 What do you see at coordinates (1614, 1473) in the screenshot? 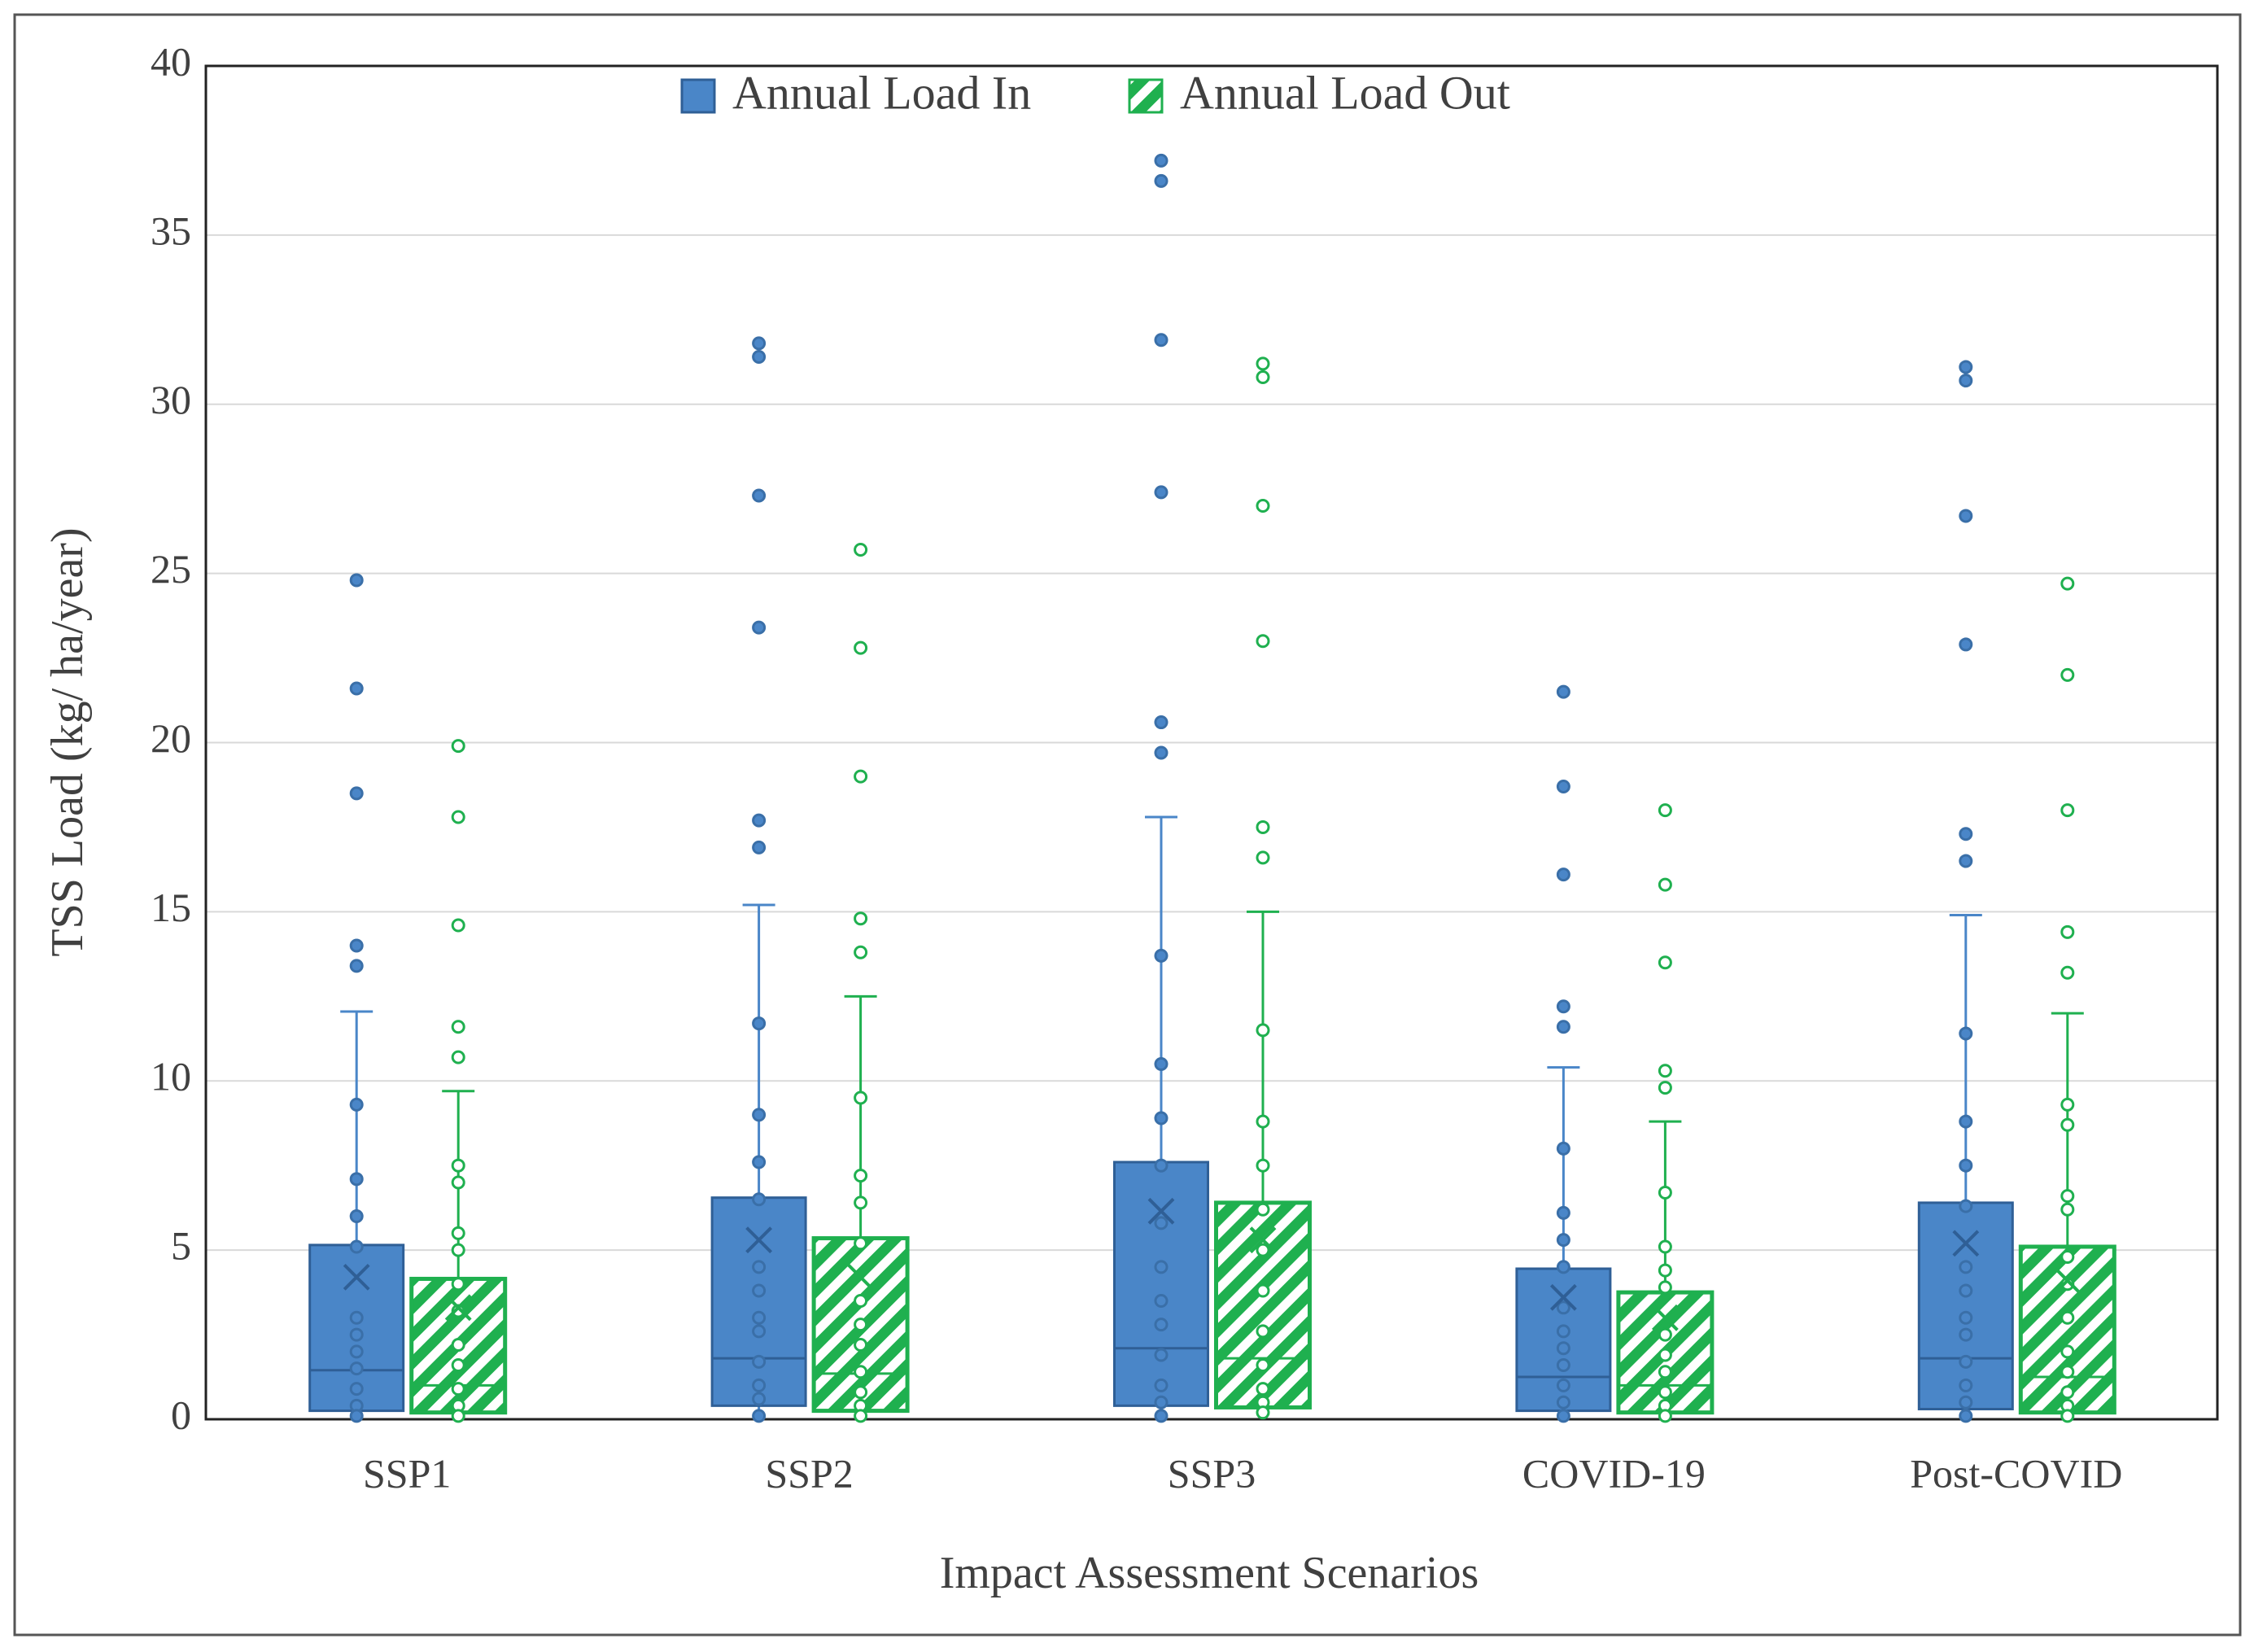
I see `x-tick-label: COVID-19` at bounding box center [1614, 1473].